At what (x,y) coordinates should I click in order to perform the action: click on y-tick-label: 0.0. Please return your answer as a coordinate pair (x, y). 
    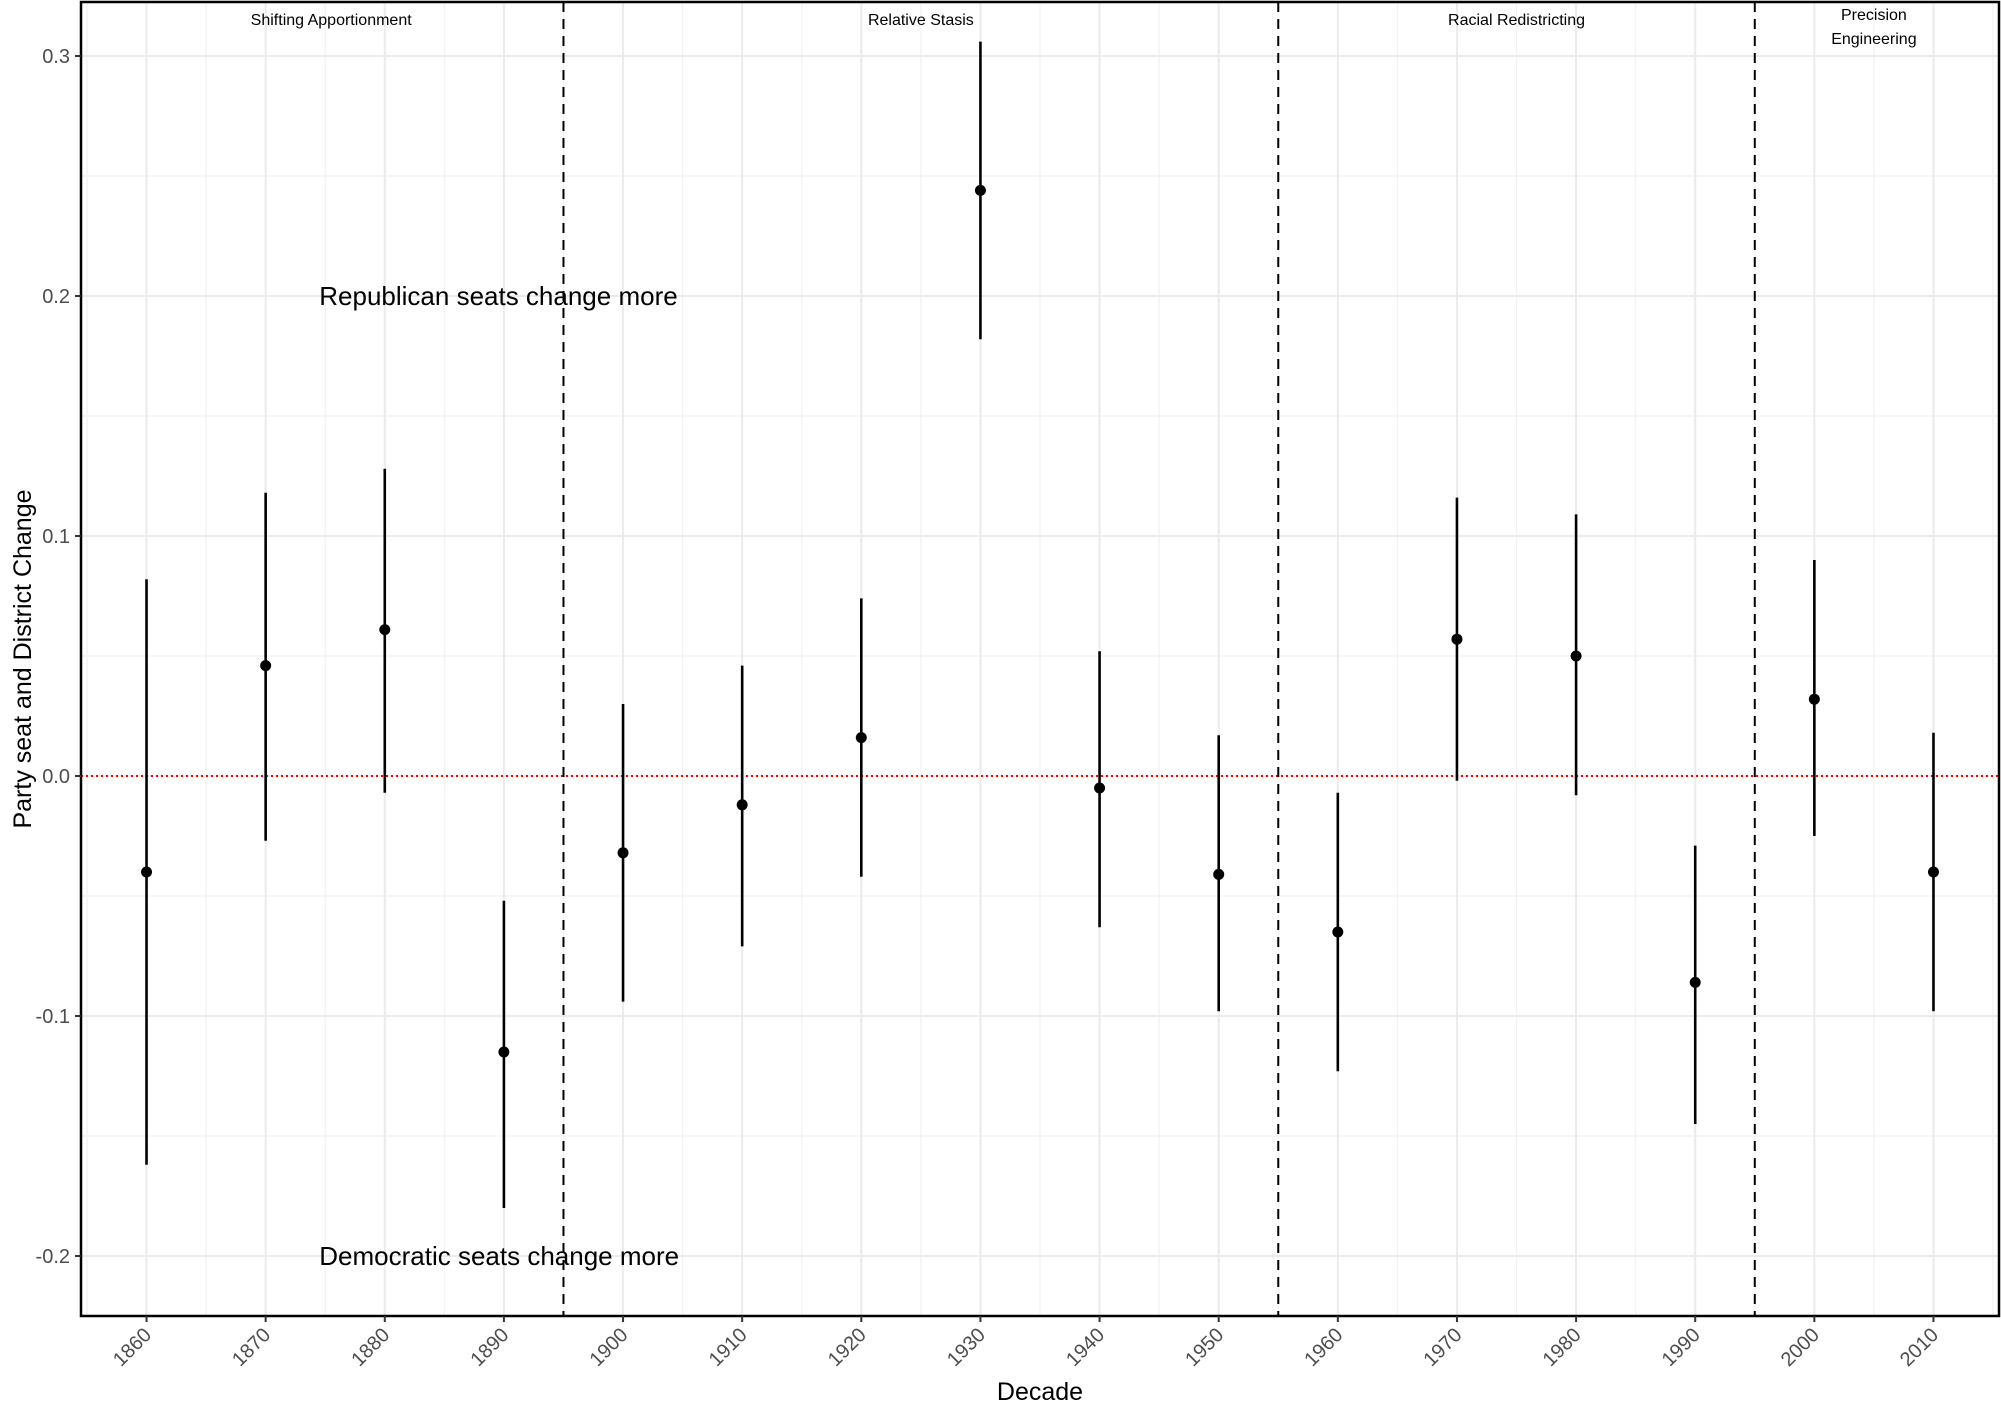
    Looking at the image, I should click on (56, 777).